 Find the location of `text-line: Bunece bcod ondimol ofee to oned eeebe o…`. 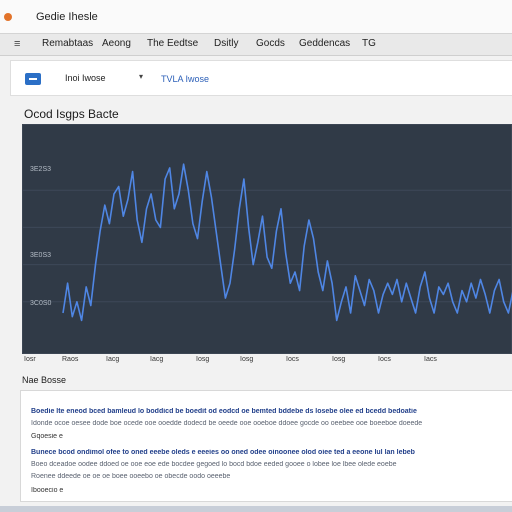

text-line: Bunece bcod ondimol ofee to oned eeebe o… is located at coordinates (223, 452).